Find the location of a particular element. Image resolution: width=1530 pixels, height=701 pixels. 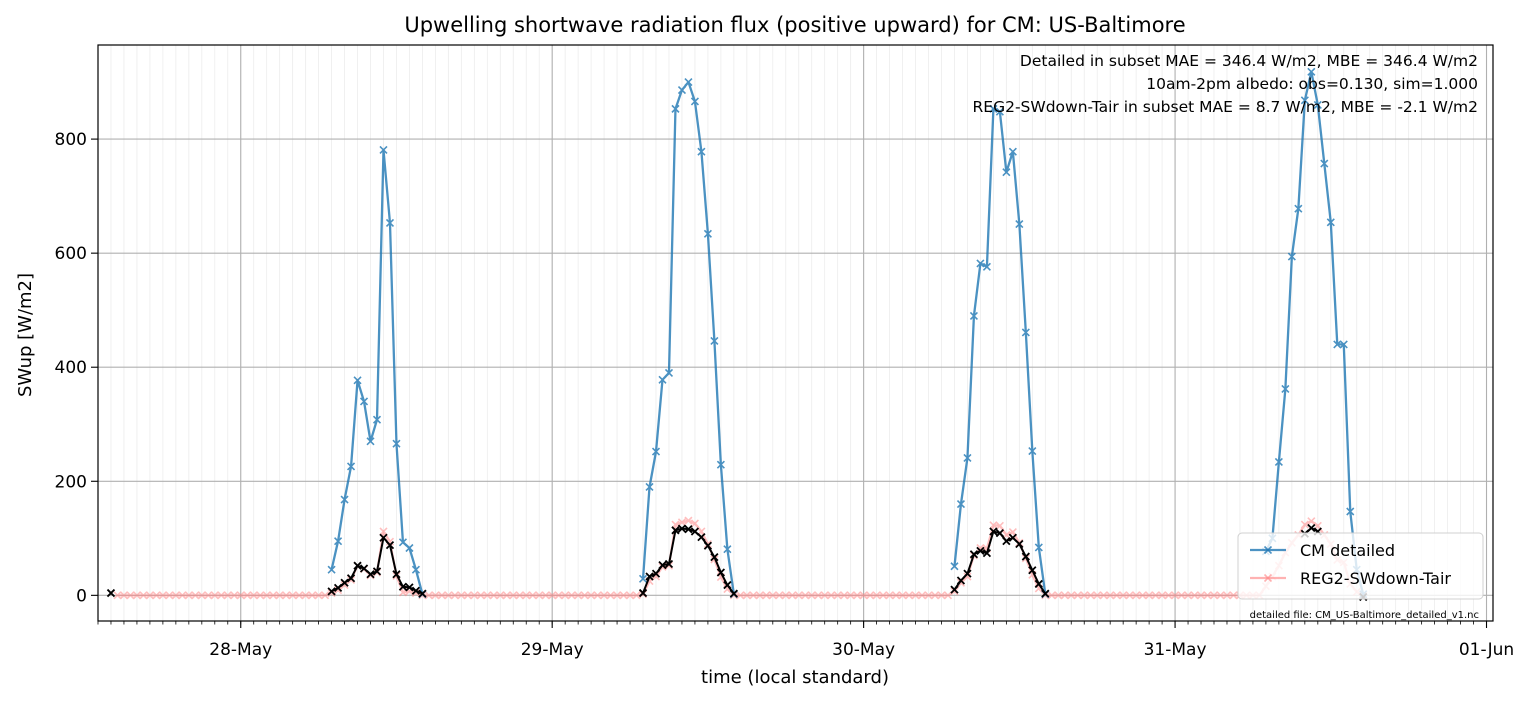

legend-entry-reg2: REG2-SWdown-Tair is located at coordinates (1350, 578).